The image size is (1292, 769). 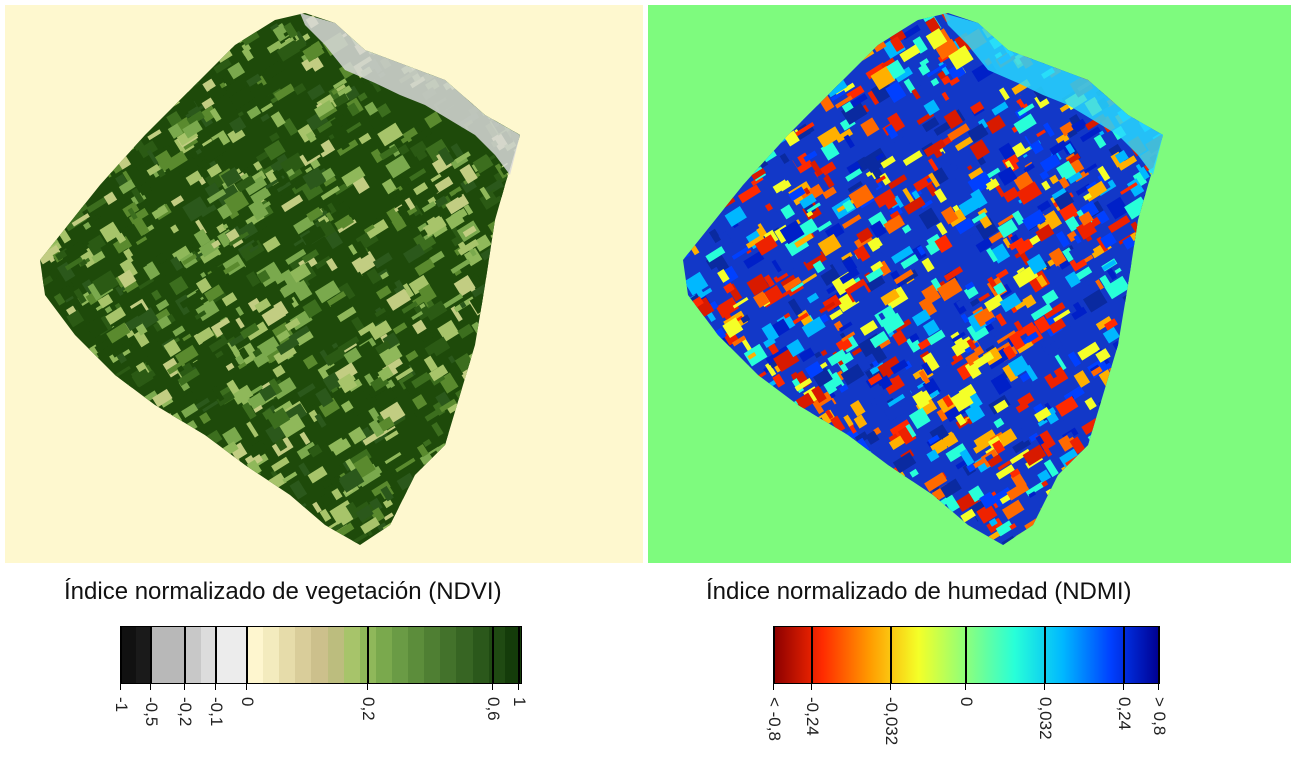 What do you see at coordinates (1124, 714) in the screenshot?
I see `ndmi-scale-label: 0,24` at bounding box center [1124, 714].